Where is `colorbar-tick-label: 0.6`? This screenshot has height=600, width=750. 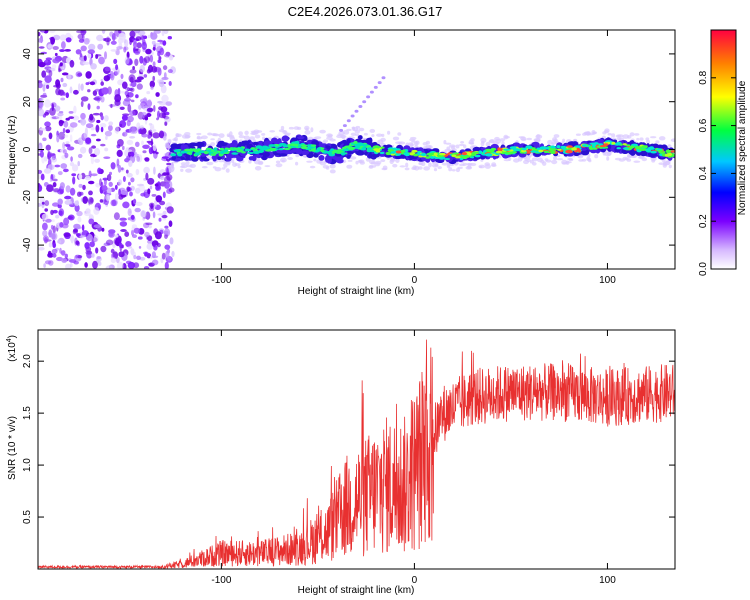 colorbar-tick-label: 0.6 is located at coordinates (703, 125).